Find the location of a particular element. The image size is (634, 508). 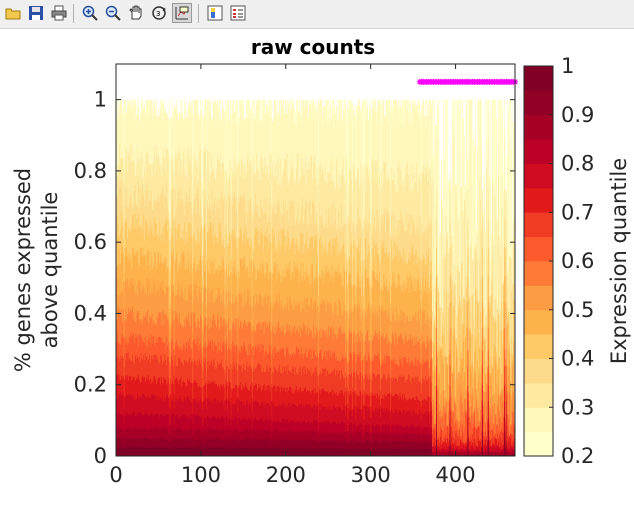

x-tick-label: 0 is located at coordinates (115, 475).